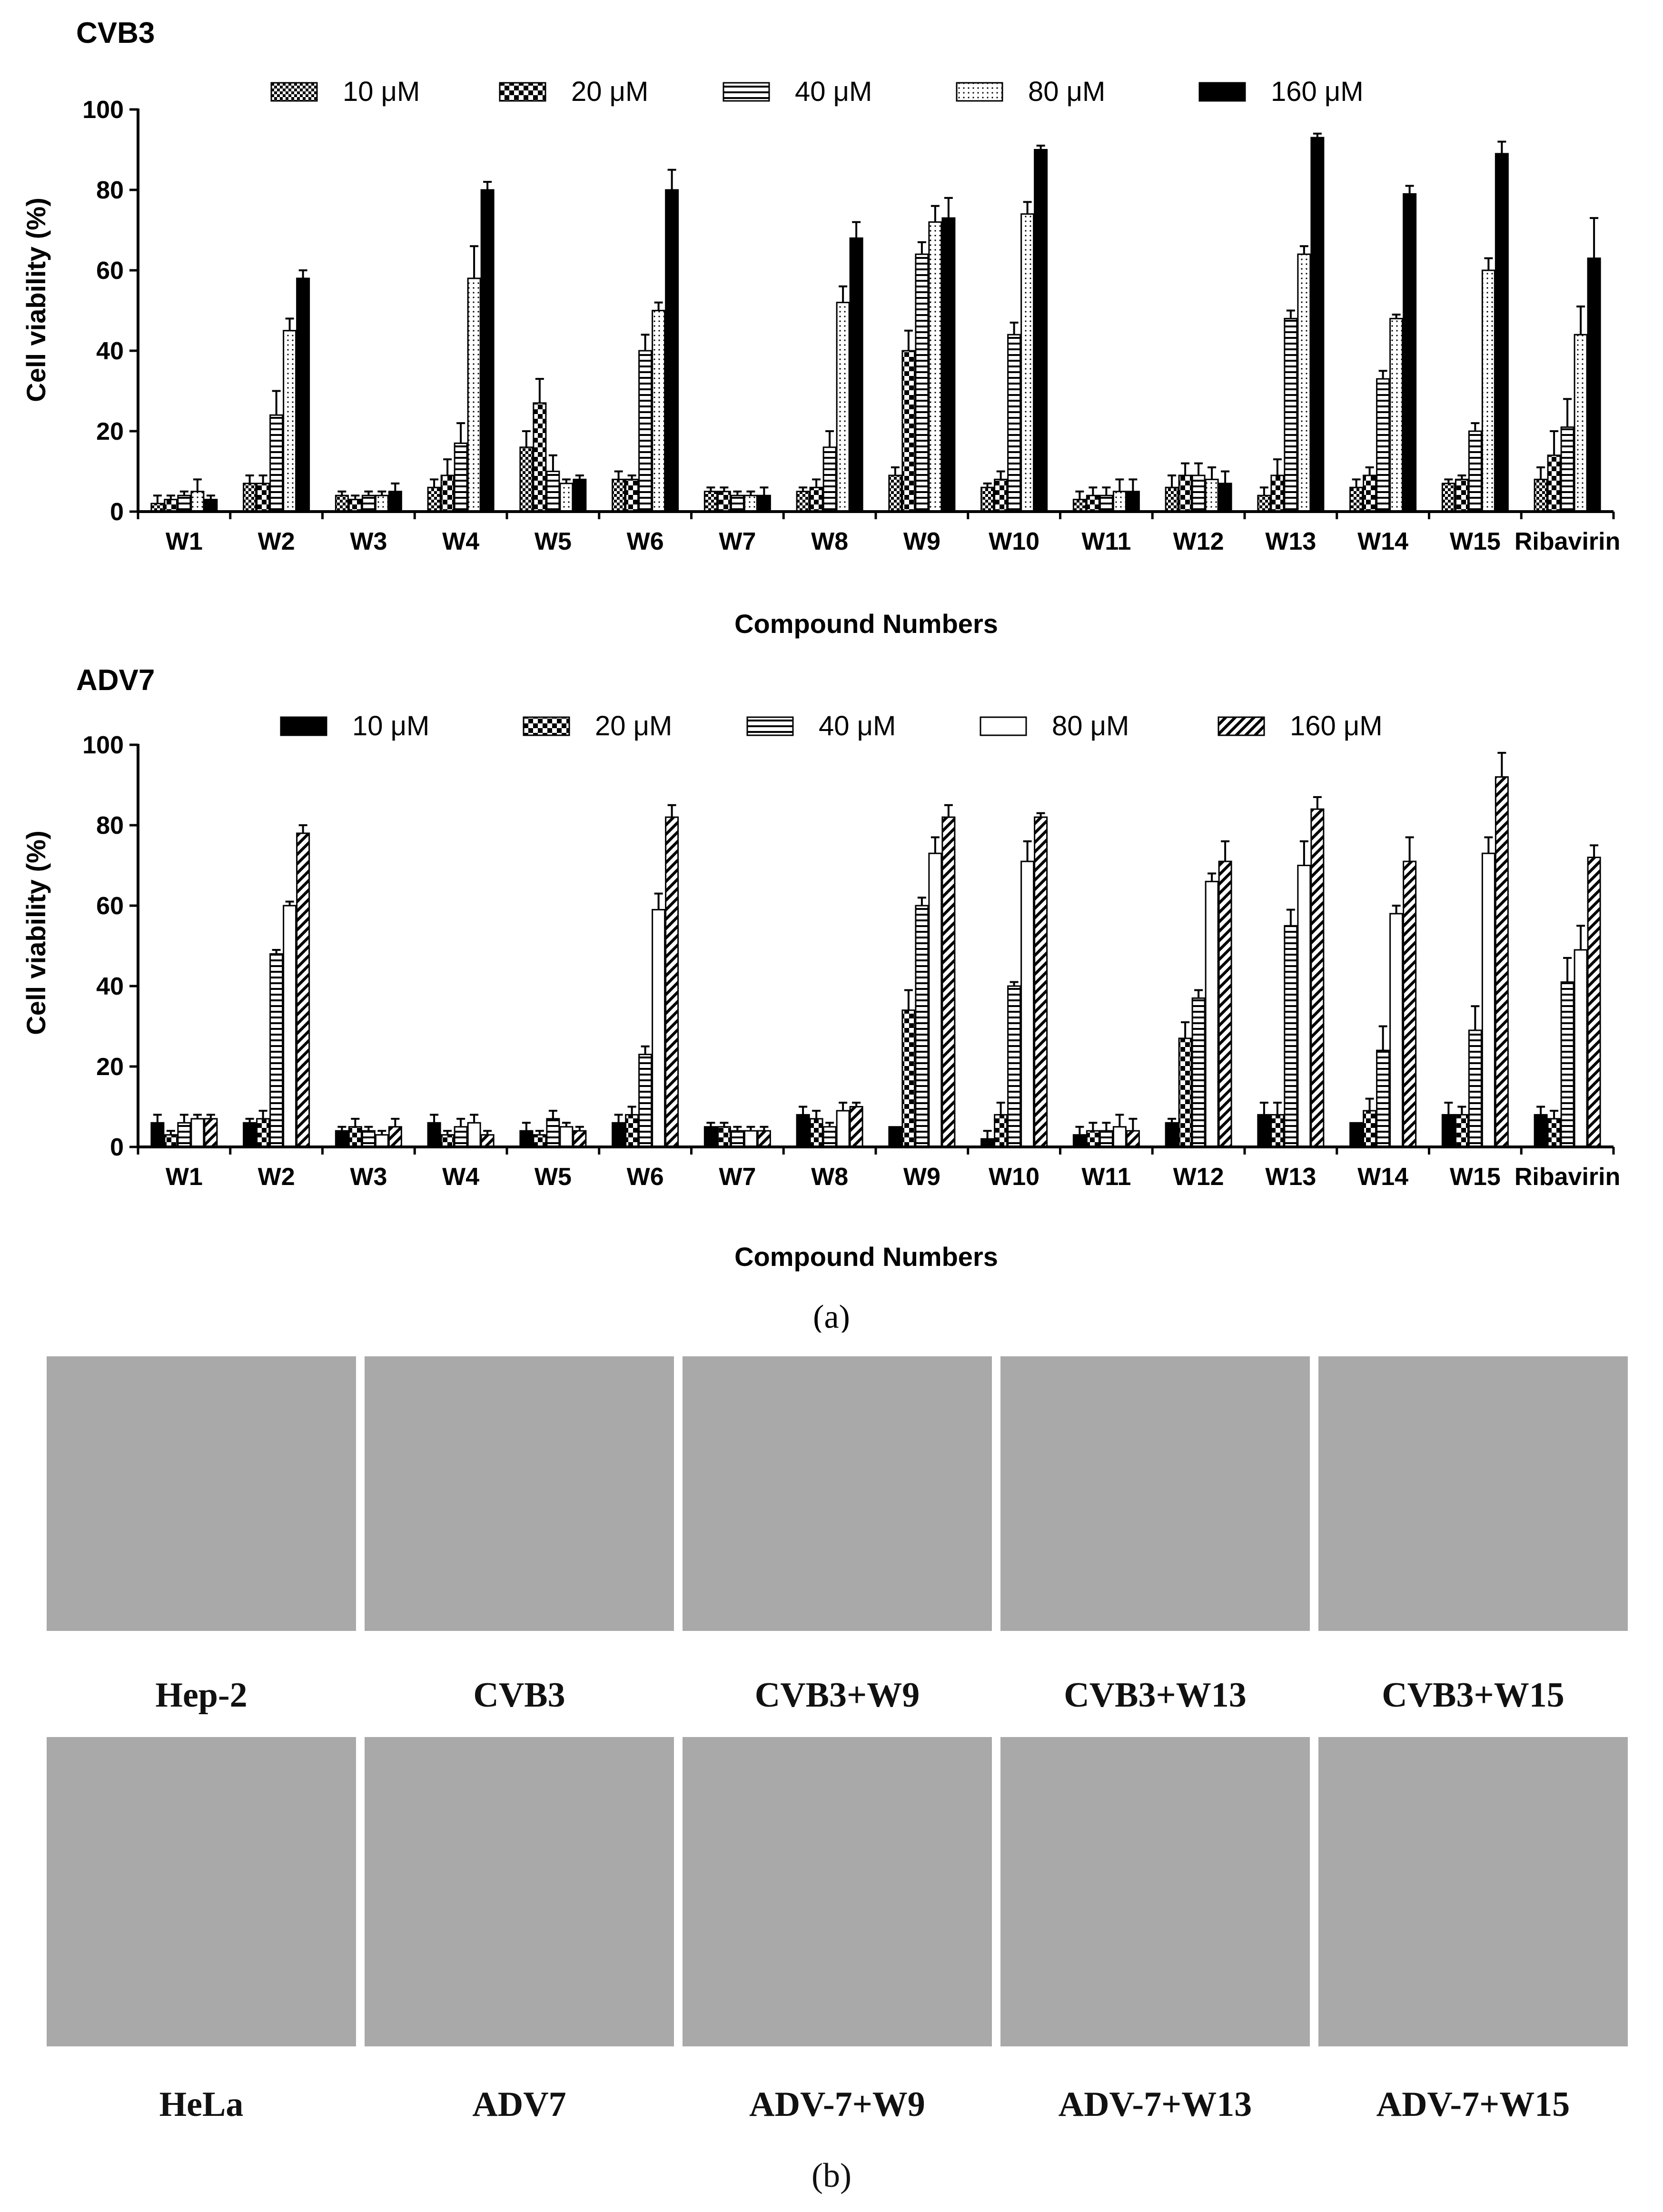 The height and width of the screenshot is (2212, 1663). I want to click on caption-adv7-w9: ADV-7+W9, so click(837, 2104).